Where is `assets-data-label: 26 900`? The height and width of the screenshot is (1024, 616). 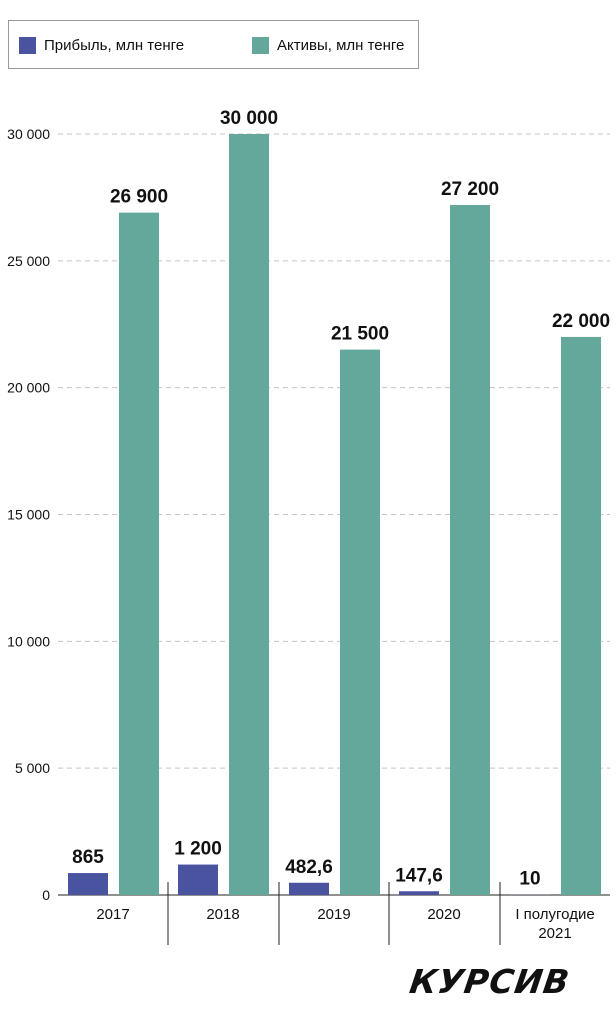
assets-data-label: 26 900 is located at coordinates (139, 197).